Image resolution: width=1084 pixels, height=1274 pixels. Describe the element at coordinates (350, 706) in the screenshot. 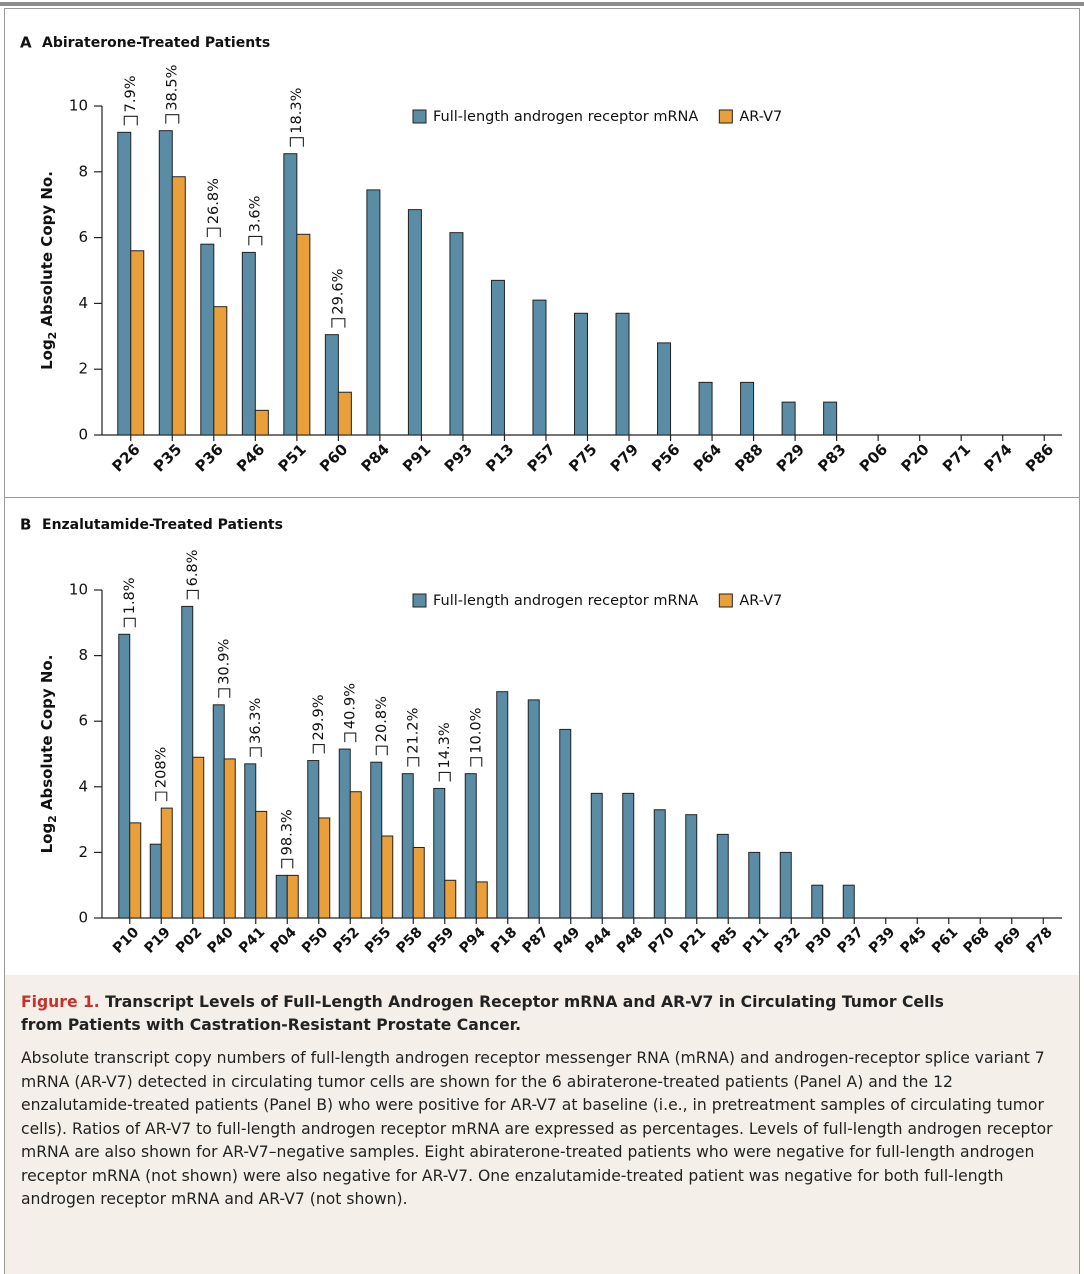

I see `ratio-label: 40.9%` at that location.